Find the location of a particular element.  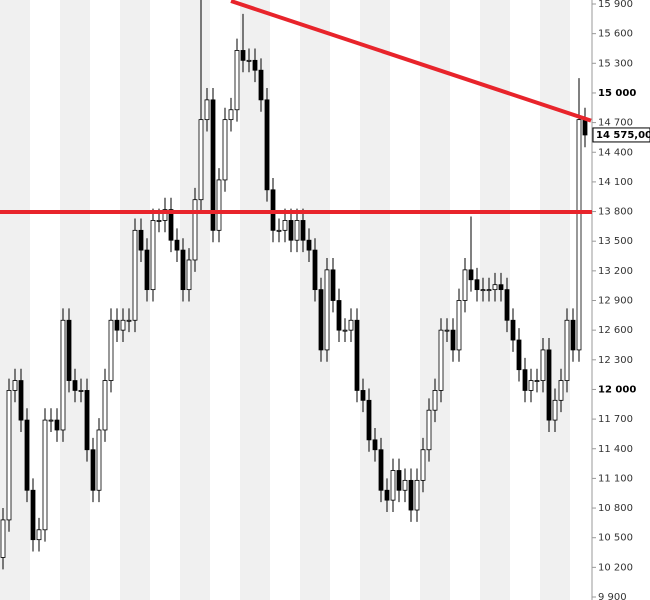

y-tick-label: 9 900 is located at coordinates (612, 596).